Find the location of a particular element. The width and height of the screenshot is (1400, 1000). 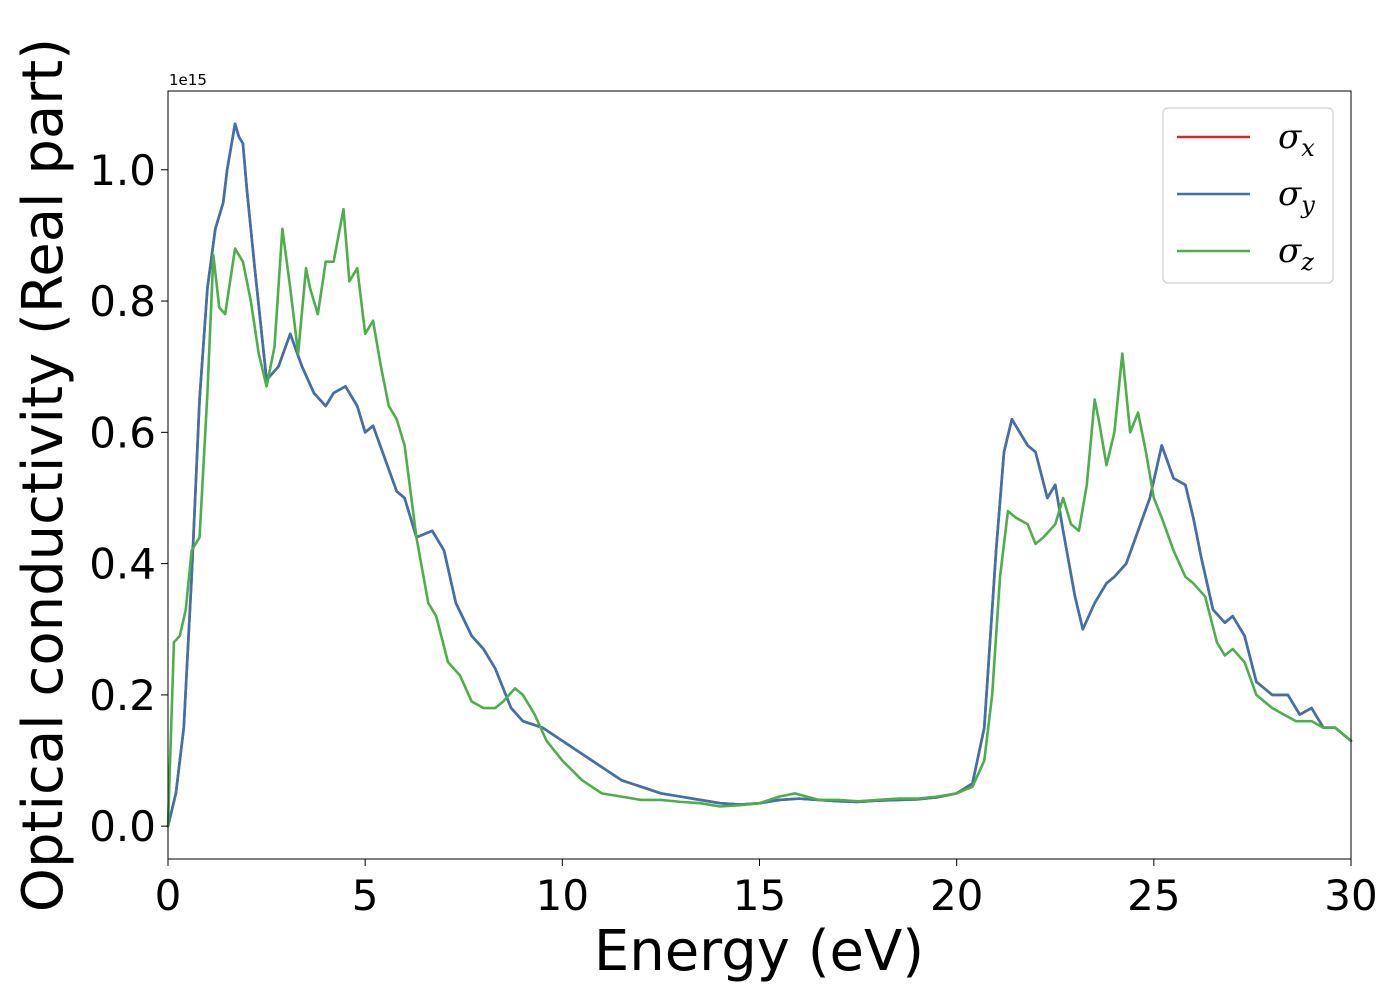

x-tick-label: 20 is located at coordinates (956, 895).